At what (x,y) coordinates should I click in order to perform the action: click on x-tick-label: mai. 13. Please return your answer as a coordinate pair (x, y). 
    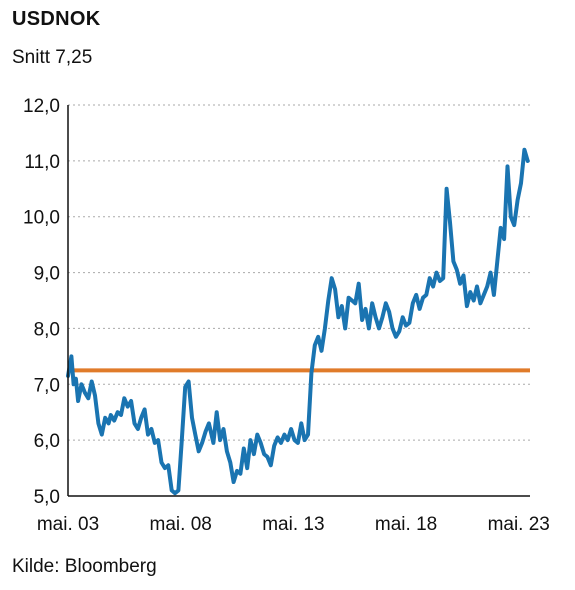
    Looking at the image, I should click on (293, 524).